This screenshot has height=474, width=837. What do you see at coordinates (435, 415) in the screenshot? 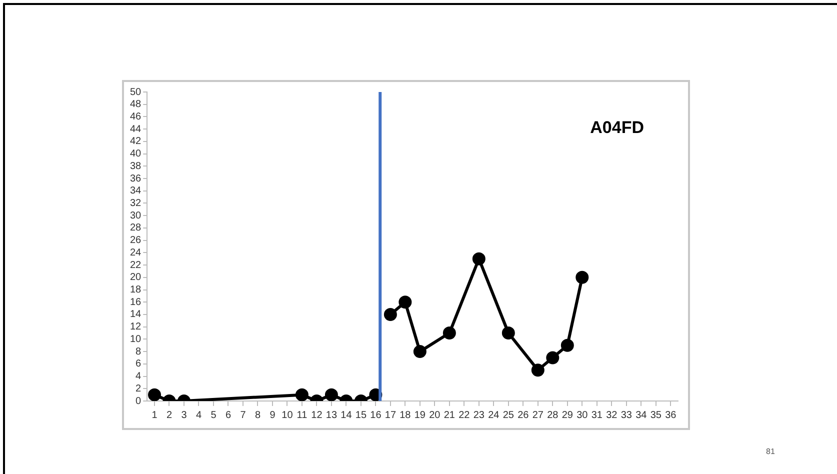
I see `x-tick-label: 20` at bounding box center [435, 415].